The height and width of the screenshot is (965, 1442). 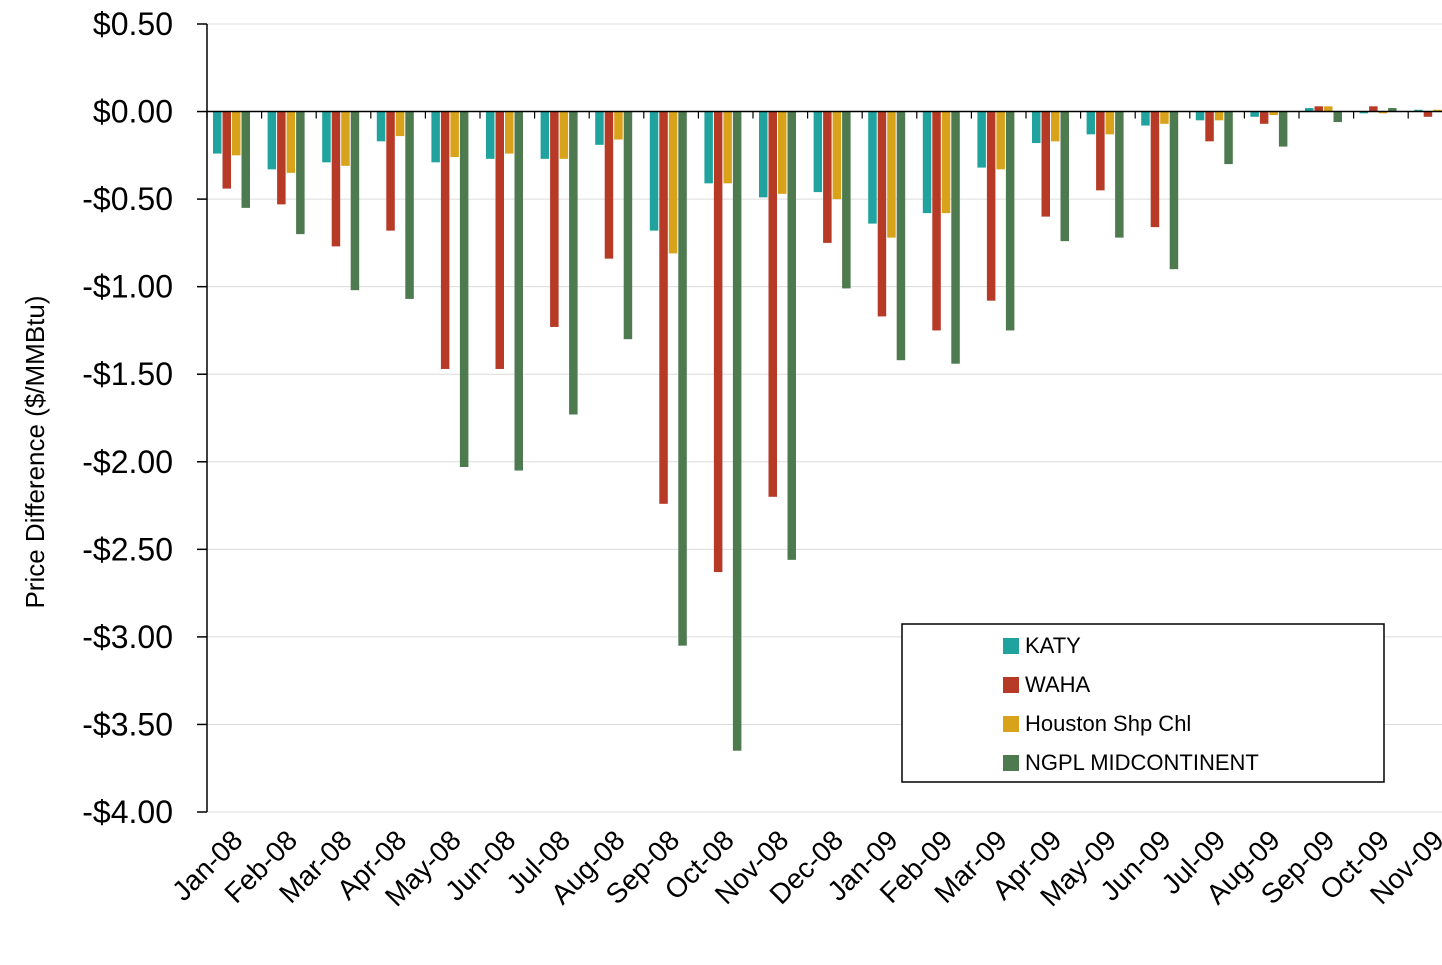 I want to click on y-tick-label: -$1.00, so click(x=127, y=287).